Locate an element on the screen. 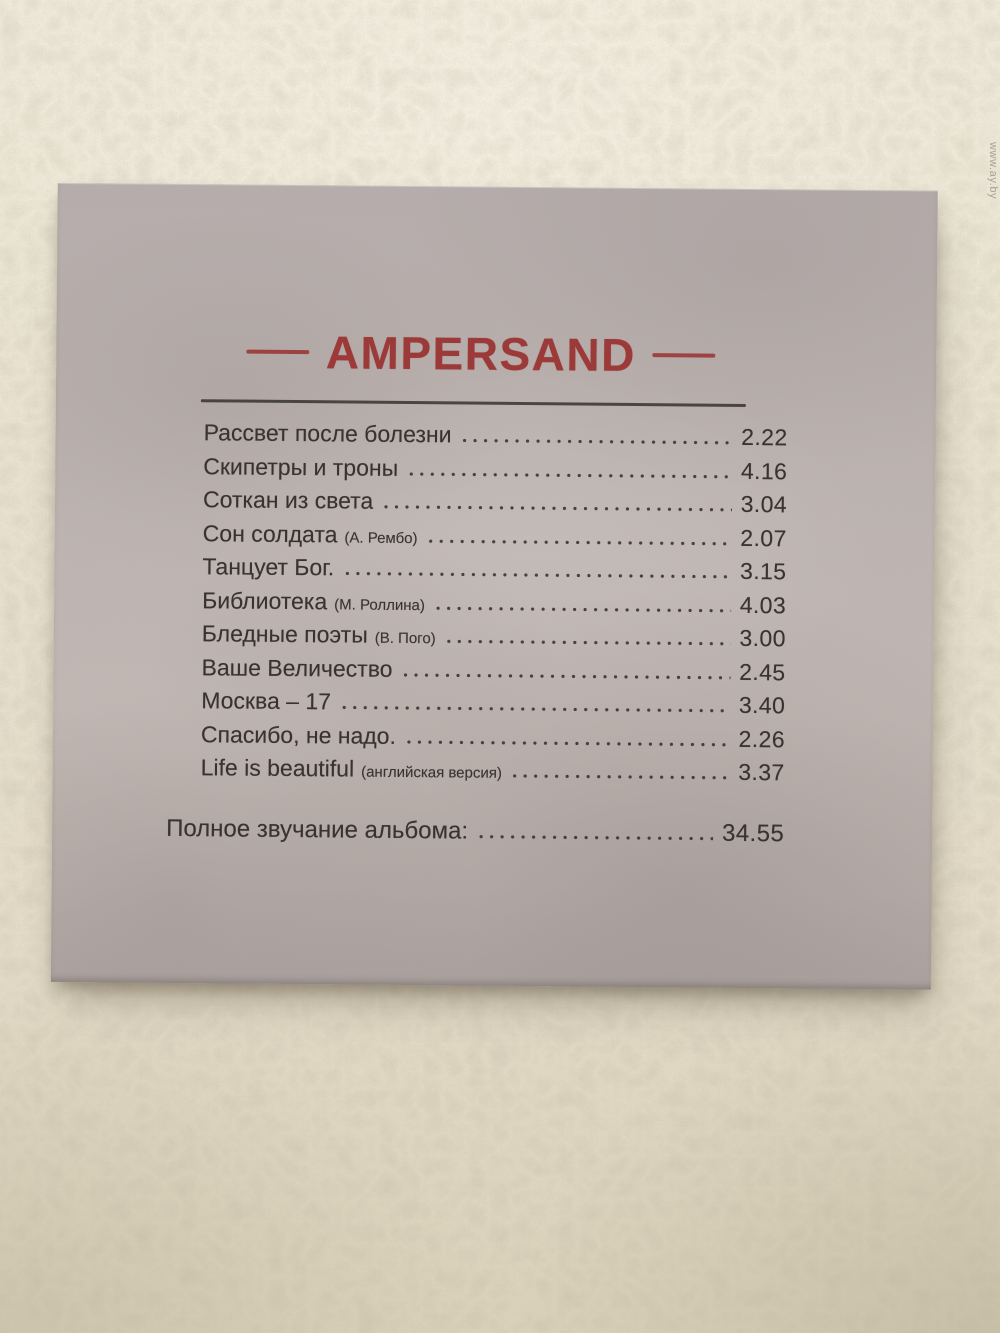 This screenshot has width=1000, height=1333. track-time: 2.26 is located at coordinates (762, 738).